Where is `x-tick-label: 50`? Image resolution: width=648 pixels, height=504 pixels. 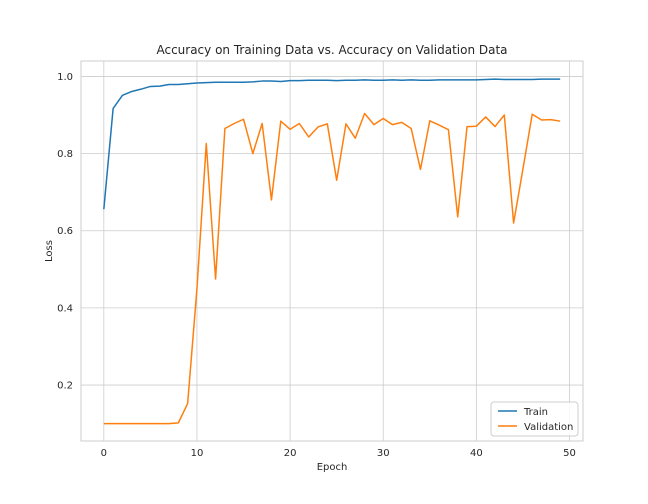 x-tick-label: 50 is located at coordinates (569, 453).